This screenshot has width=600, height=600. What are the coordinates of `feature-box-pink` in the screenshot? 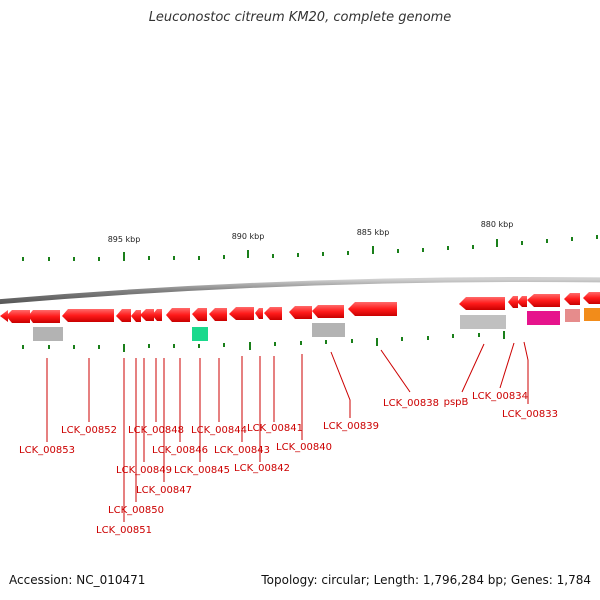 It's located at (572, 315).